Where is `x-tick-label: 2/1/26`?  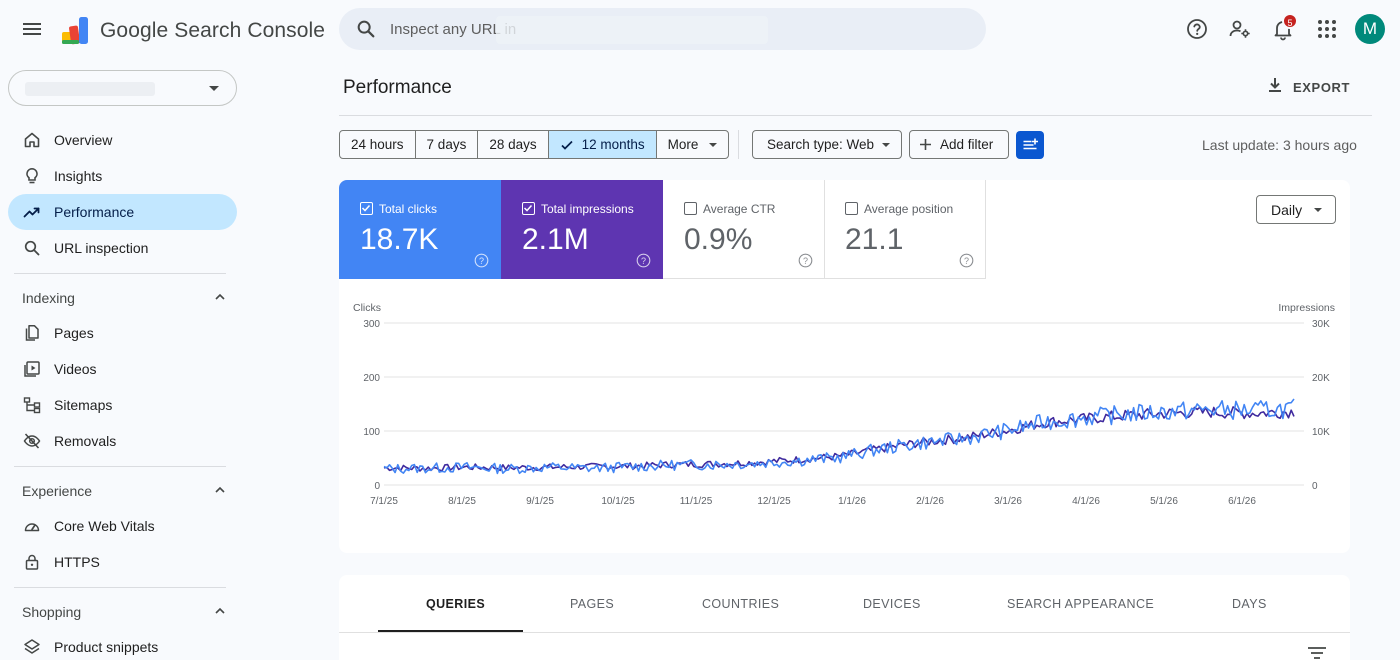 x-tick-label: 2/1/26 is located at coordinates (930, 501).